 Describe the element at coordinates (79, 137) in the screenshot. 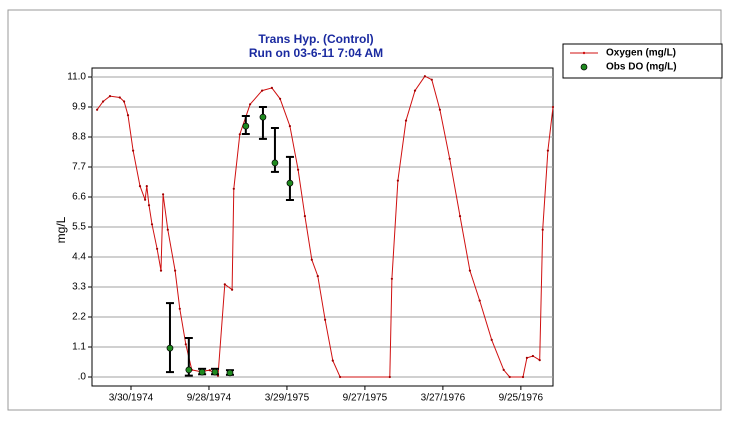

I see `y-tick-label: 8.8` at that location.